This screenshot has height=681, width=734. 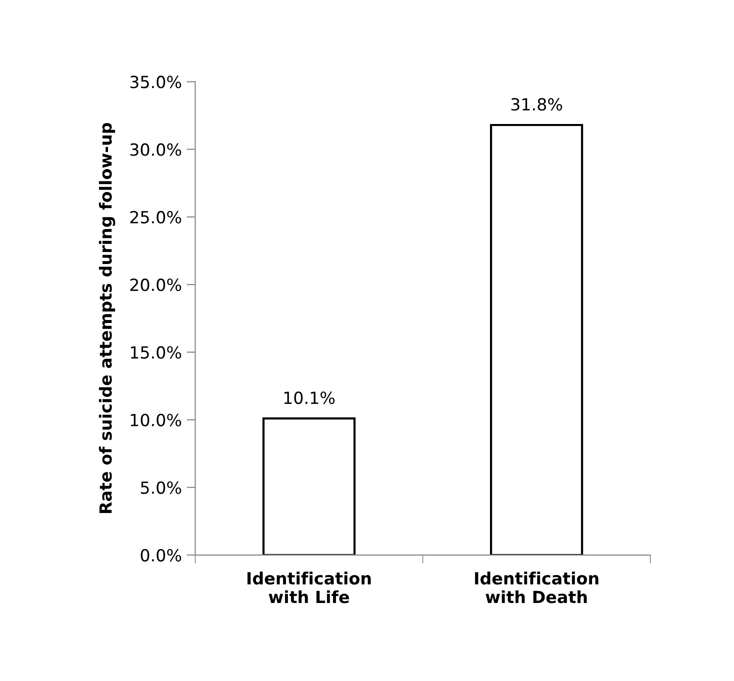 I want to click on y-tick-label: 25.0%, so click(x=156, y=217).